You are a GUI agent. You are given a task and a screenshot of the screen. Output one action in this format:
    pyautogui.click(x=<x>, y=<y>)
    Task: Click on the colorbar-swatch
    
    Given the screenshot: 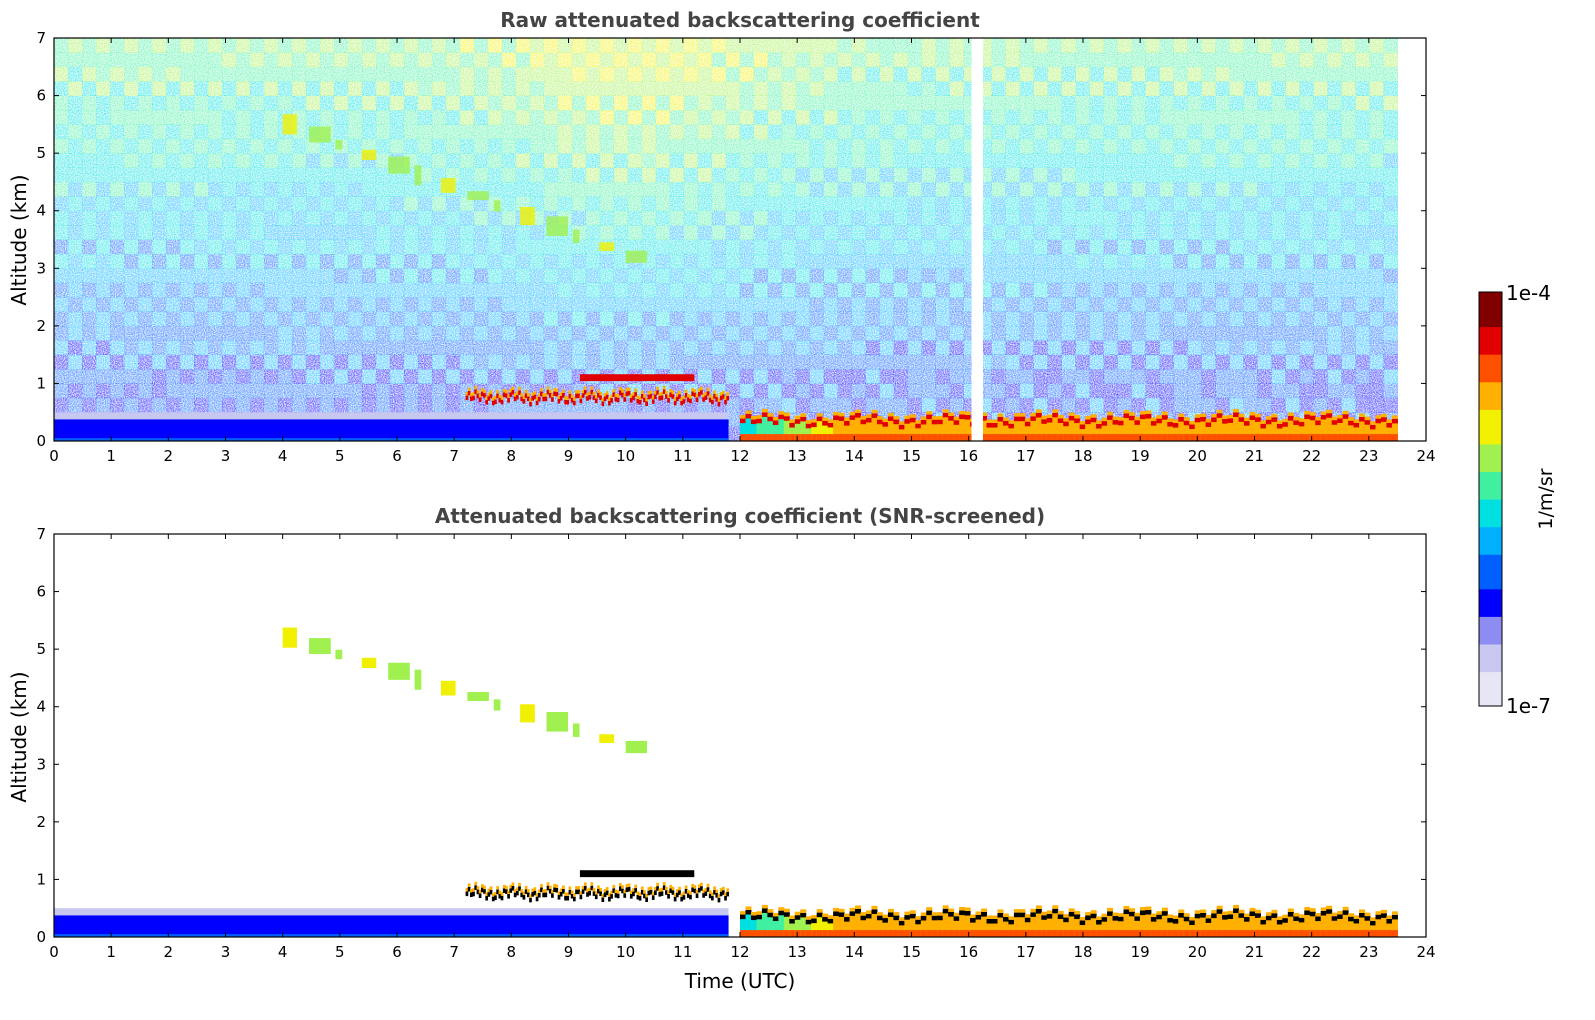 What is the action you would take?
    pyautogui.click(x=1490, y=392)
    